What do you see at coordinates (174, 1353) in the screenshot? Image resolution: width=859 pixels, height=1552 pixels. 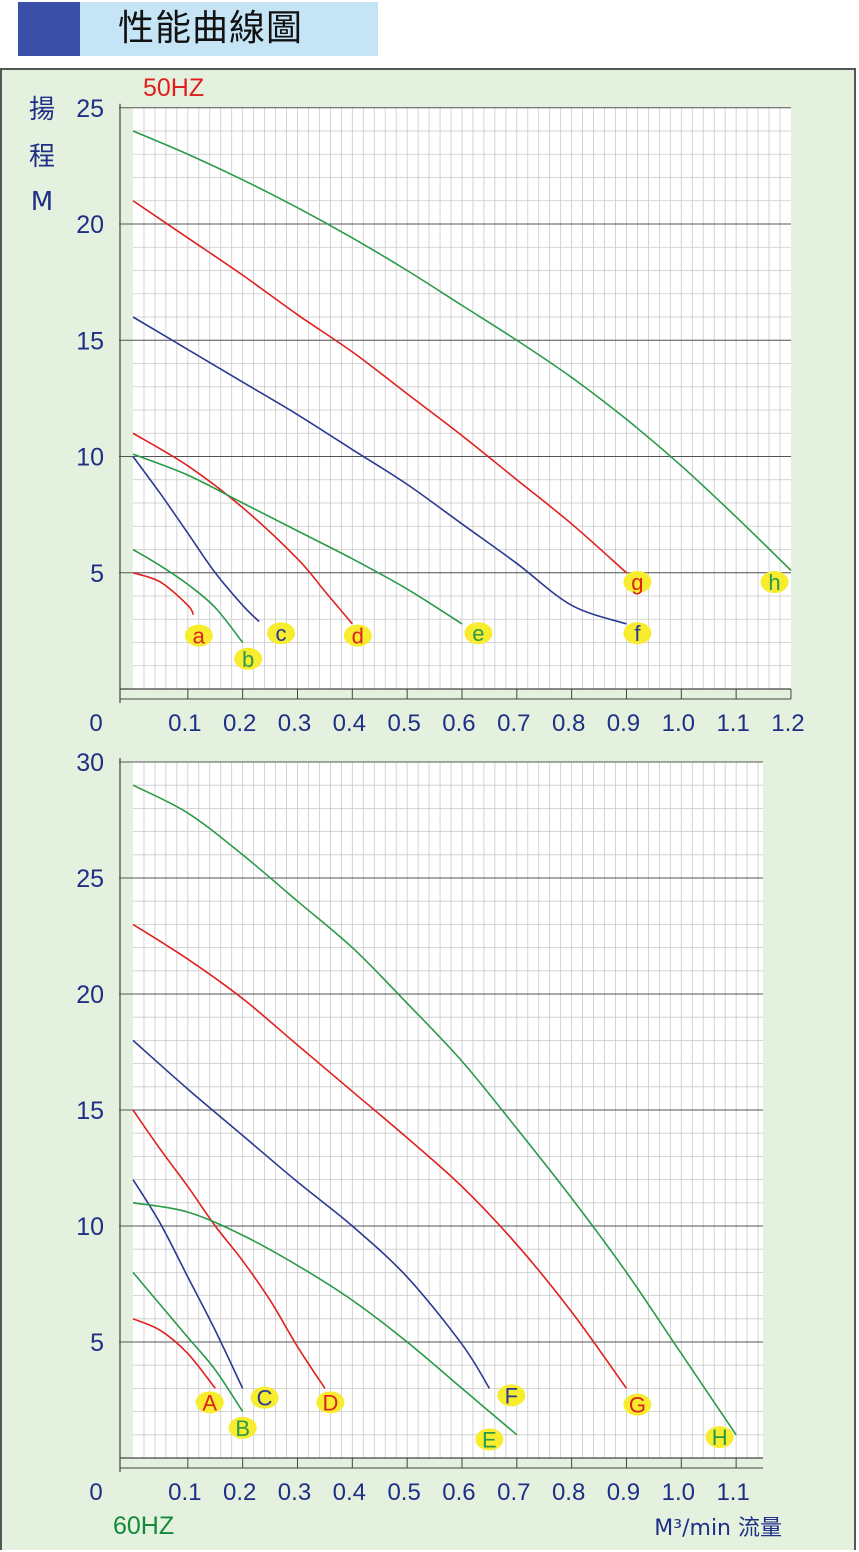 I see `series-curve-A` at bounding box center [174, 1353].